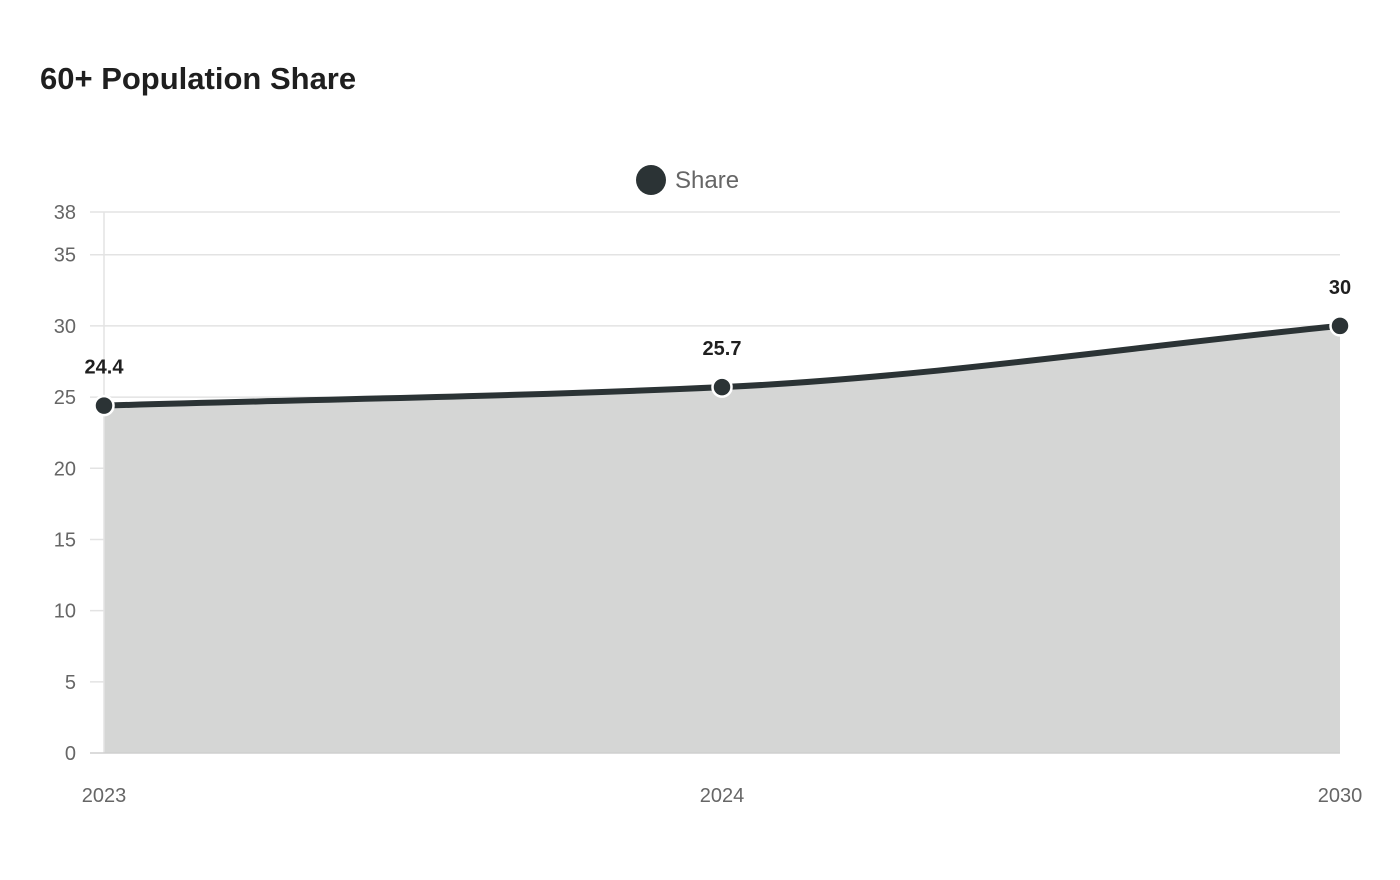 Image resolution: width=1400 pixels, height=880 pixels. I want to click on data-labels: 24.4 25.7 30, so click(718, 328).